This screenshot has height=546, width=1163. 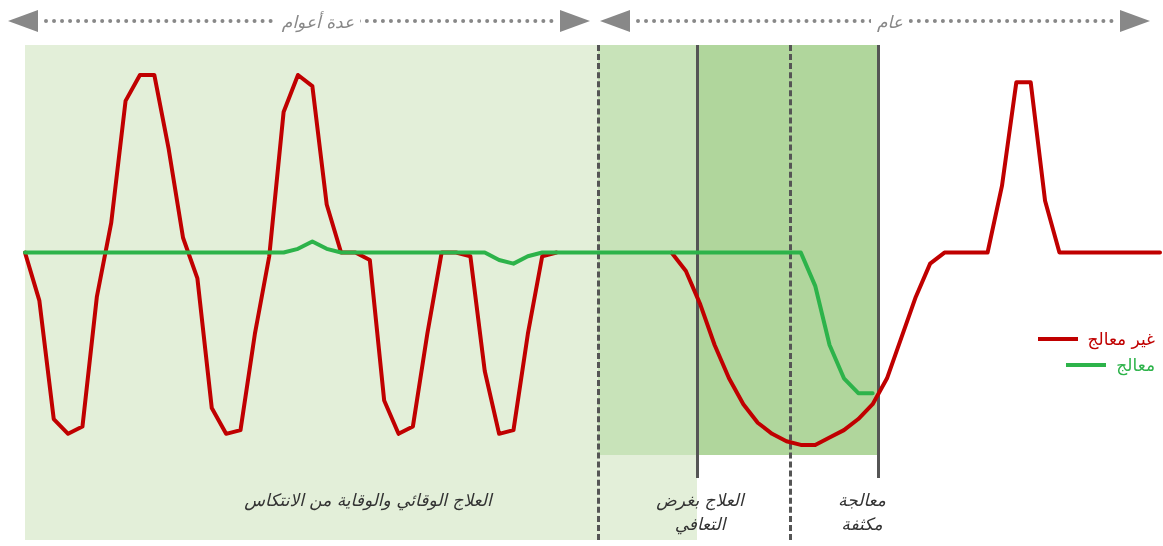 I want to click on text: عدة أعوام, so click(x=318, y=22).